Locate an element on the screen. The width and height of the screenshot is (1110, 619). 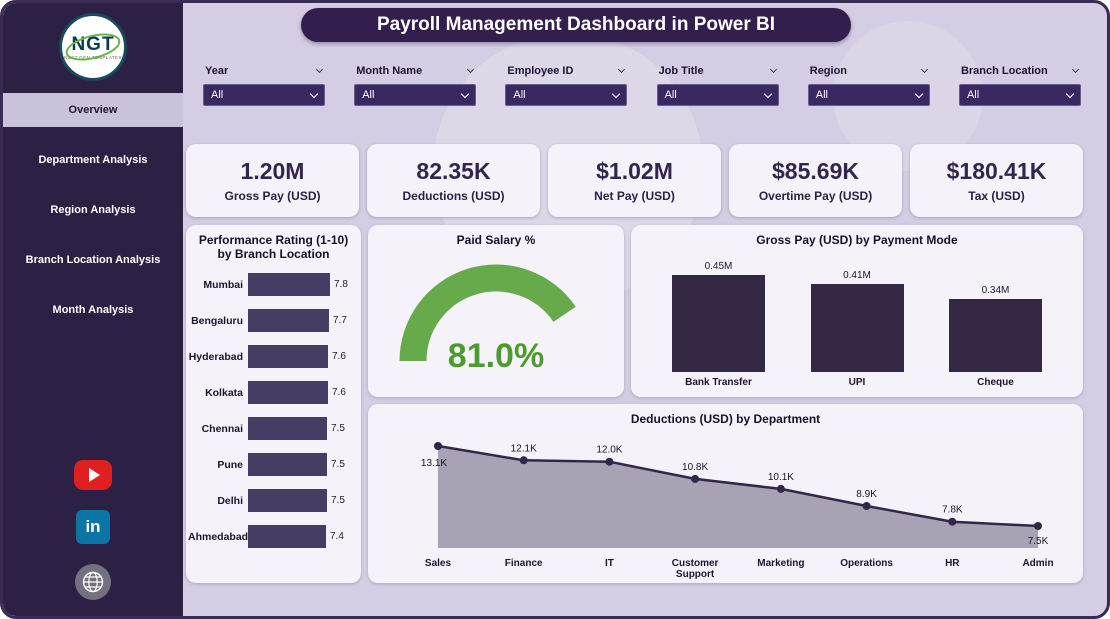
slicer-label: Region is located at coordinates (828, 71).